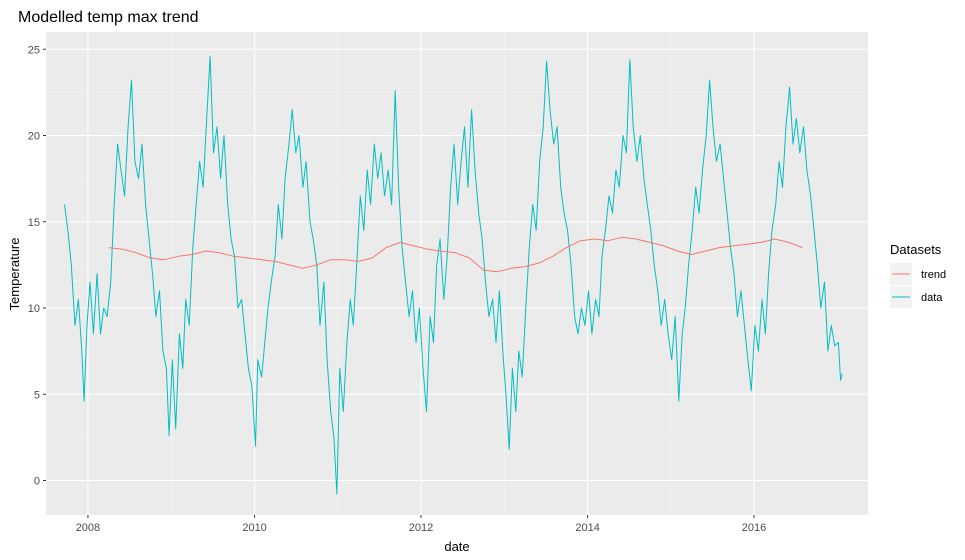 The width and height of the screenshot is (965, 560). I want to click on y-tick-label: 5, so click(37, 395).